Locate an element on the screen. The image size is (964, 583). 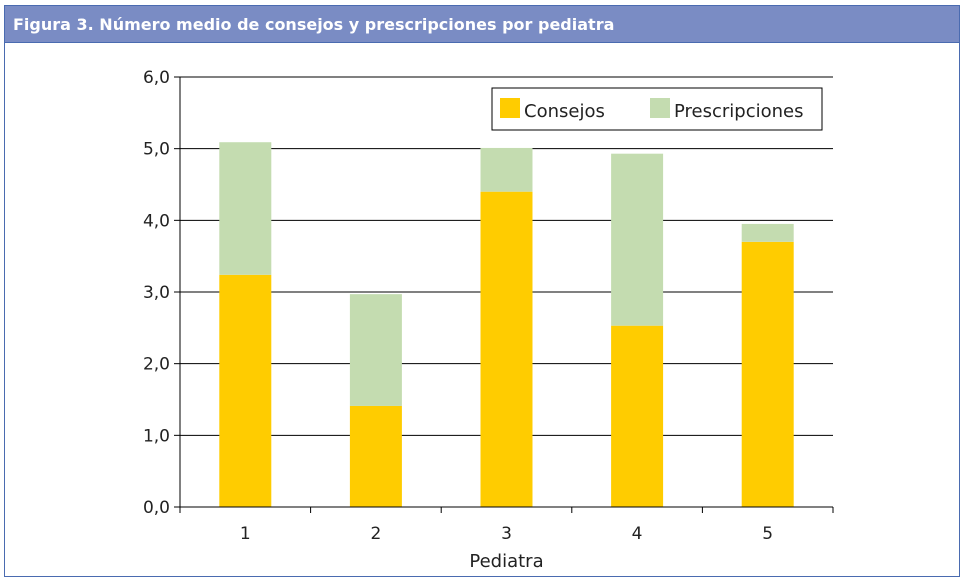
y-tick-label: 2,0 is located at coordinates (156, 365).